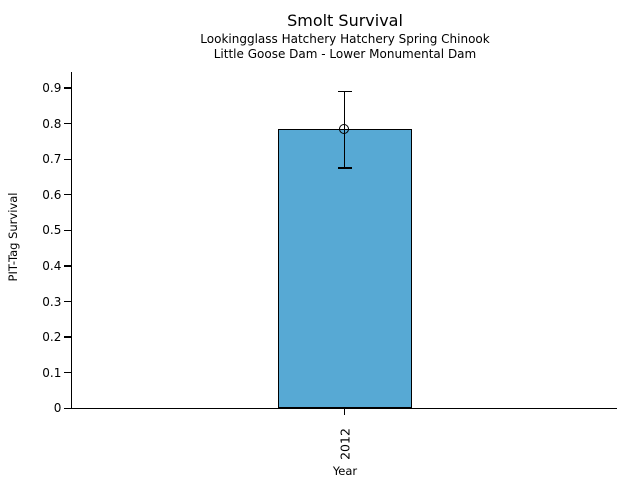  I want to click on y-axis-line, so click(71, 240).